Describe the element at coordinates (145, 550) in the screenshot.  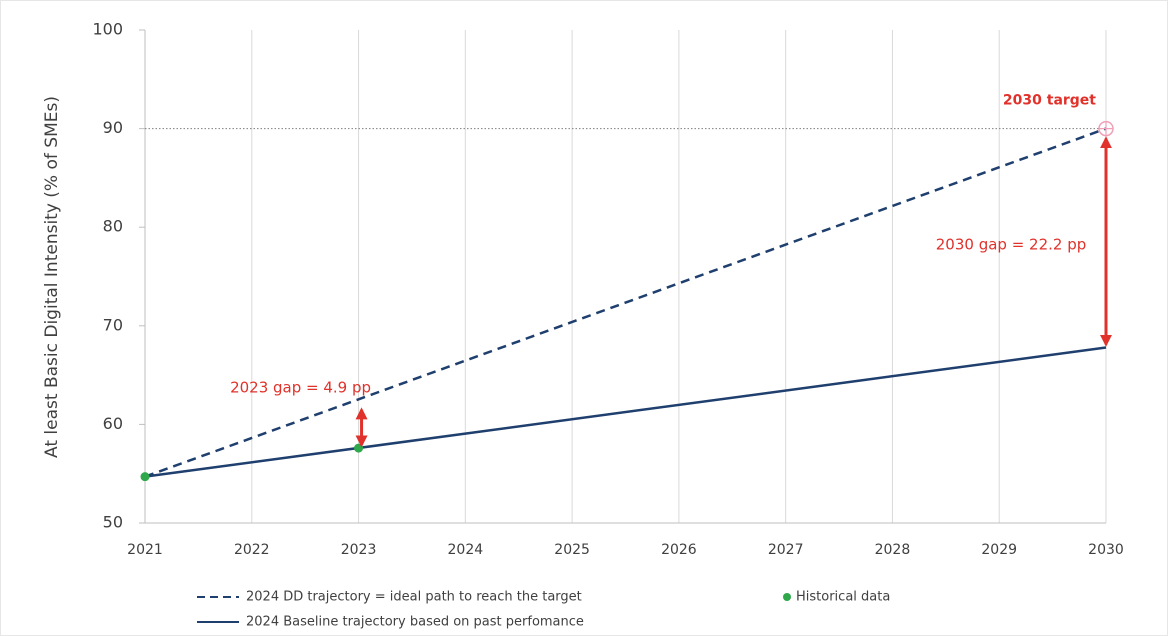
I see `x-tick-label: 2021` at that location.